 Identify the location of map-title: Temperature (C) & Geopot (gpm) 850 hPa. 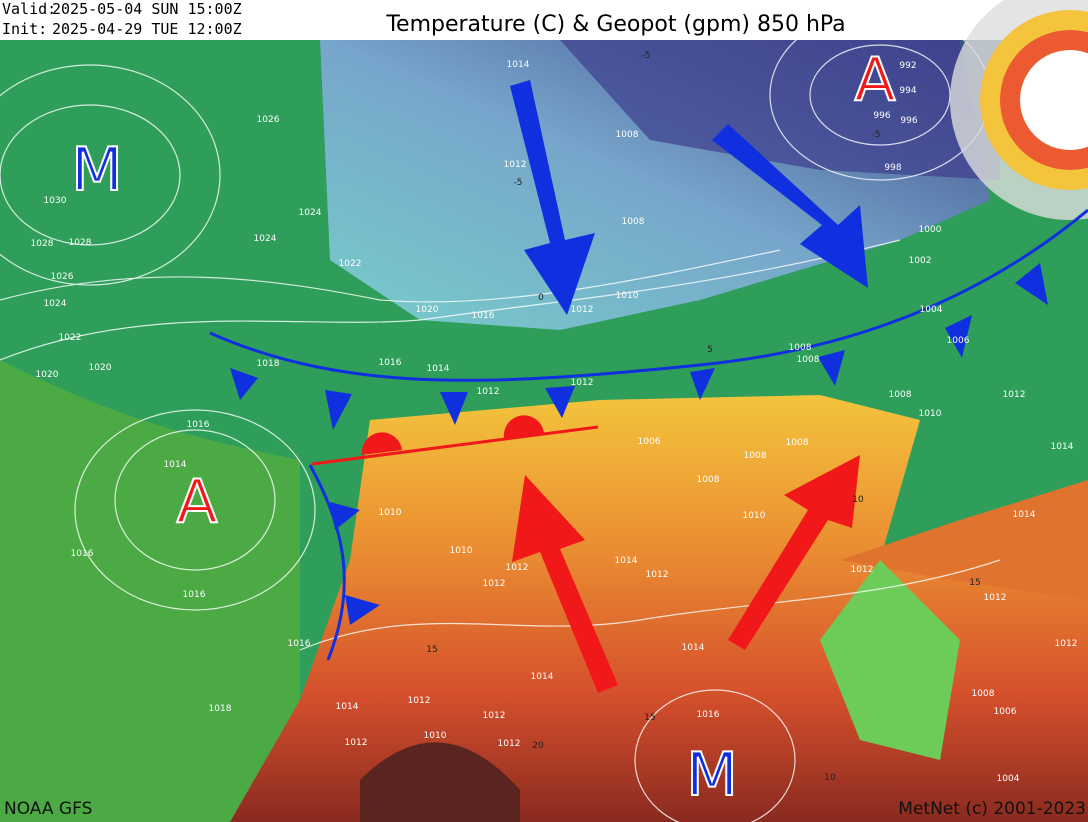
(615, 24).